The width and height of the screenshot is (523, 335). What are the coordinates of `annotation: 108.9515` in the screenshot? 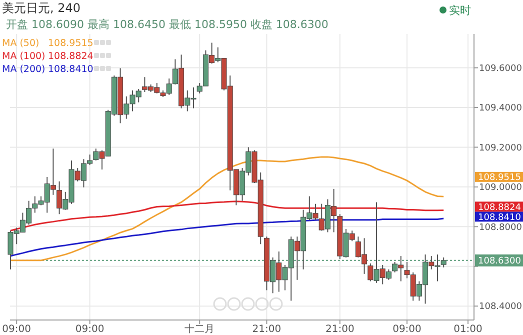 It's located at (71, 43).